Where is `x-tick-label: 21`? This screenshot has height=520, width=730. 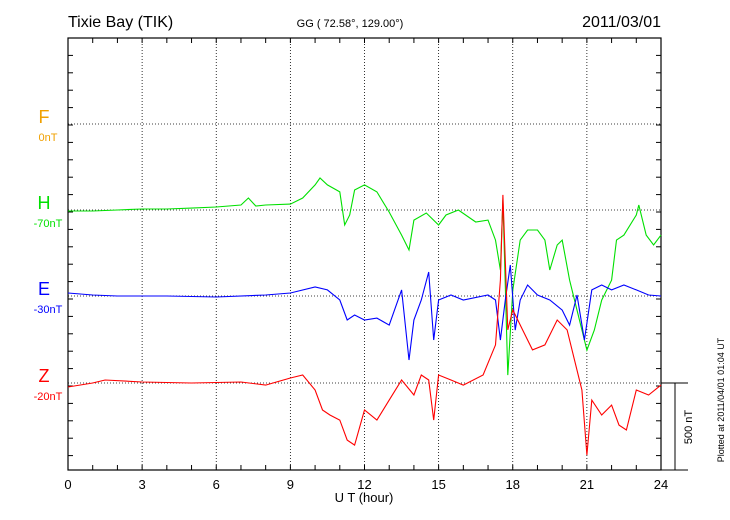 x-tick-label: 21 is located at coordinates (587, 484).